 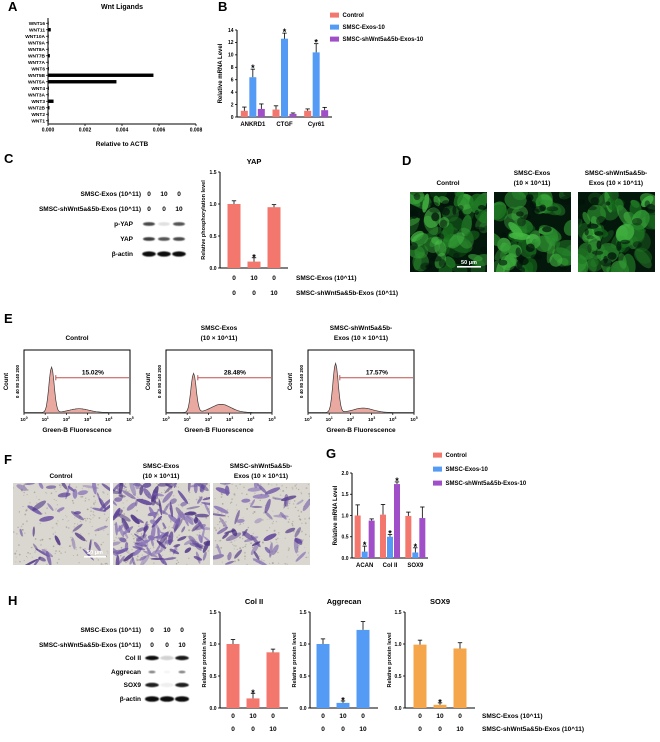 What do you see at coordinates (213, 269) in the screenshot?
I see `svg-text: 0.0` at bounding box center [213, 269].